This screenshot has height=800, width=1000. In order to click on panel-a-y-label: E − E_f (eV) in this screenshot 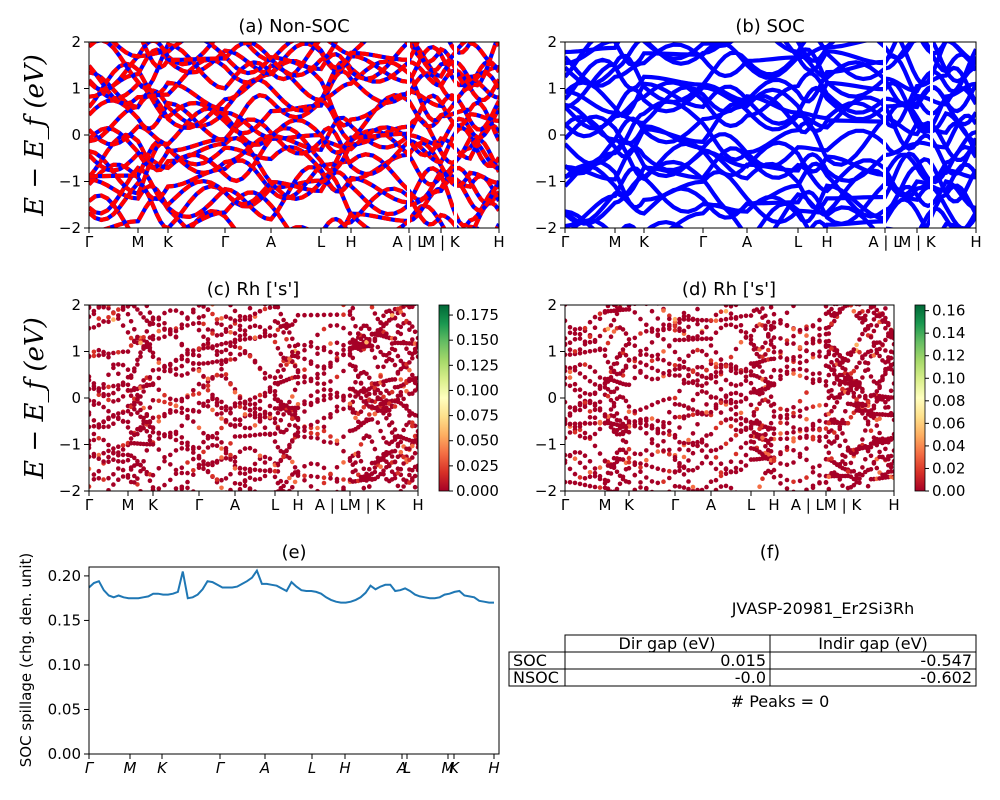, I will do `click(35, 135)`.